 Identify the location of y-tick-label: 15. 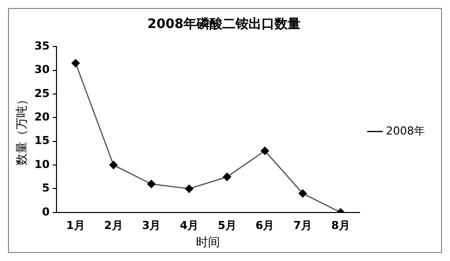
(42, 141).